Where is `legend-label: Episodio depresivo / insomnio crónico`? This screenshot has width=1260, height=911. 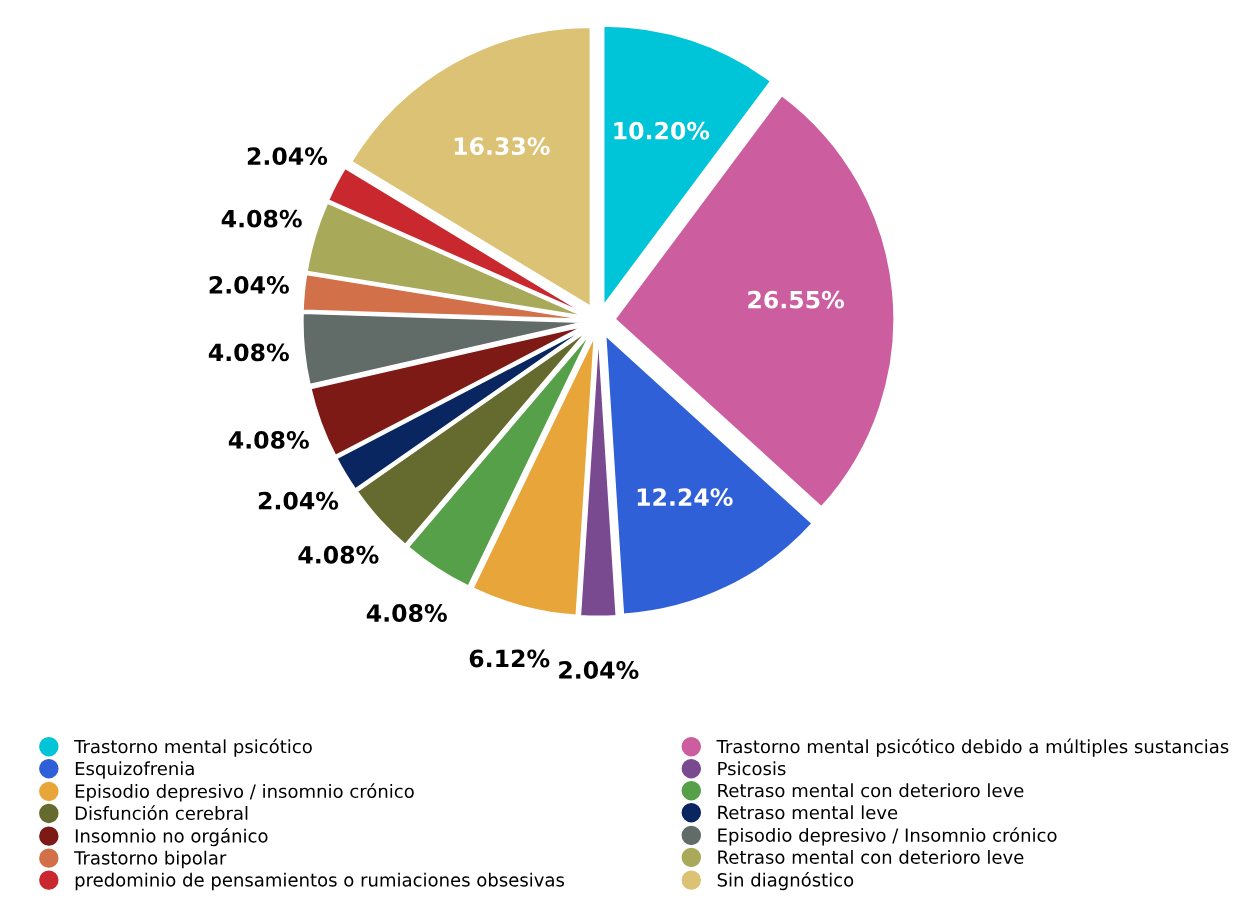 legend-label: Episodio depresivo / insomnio crónico is located at coordinates (244, 792).